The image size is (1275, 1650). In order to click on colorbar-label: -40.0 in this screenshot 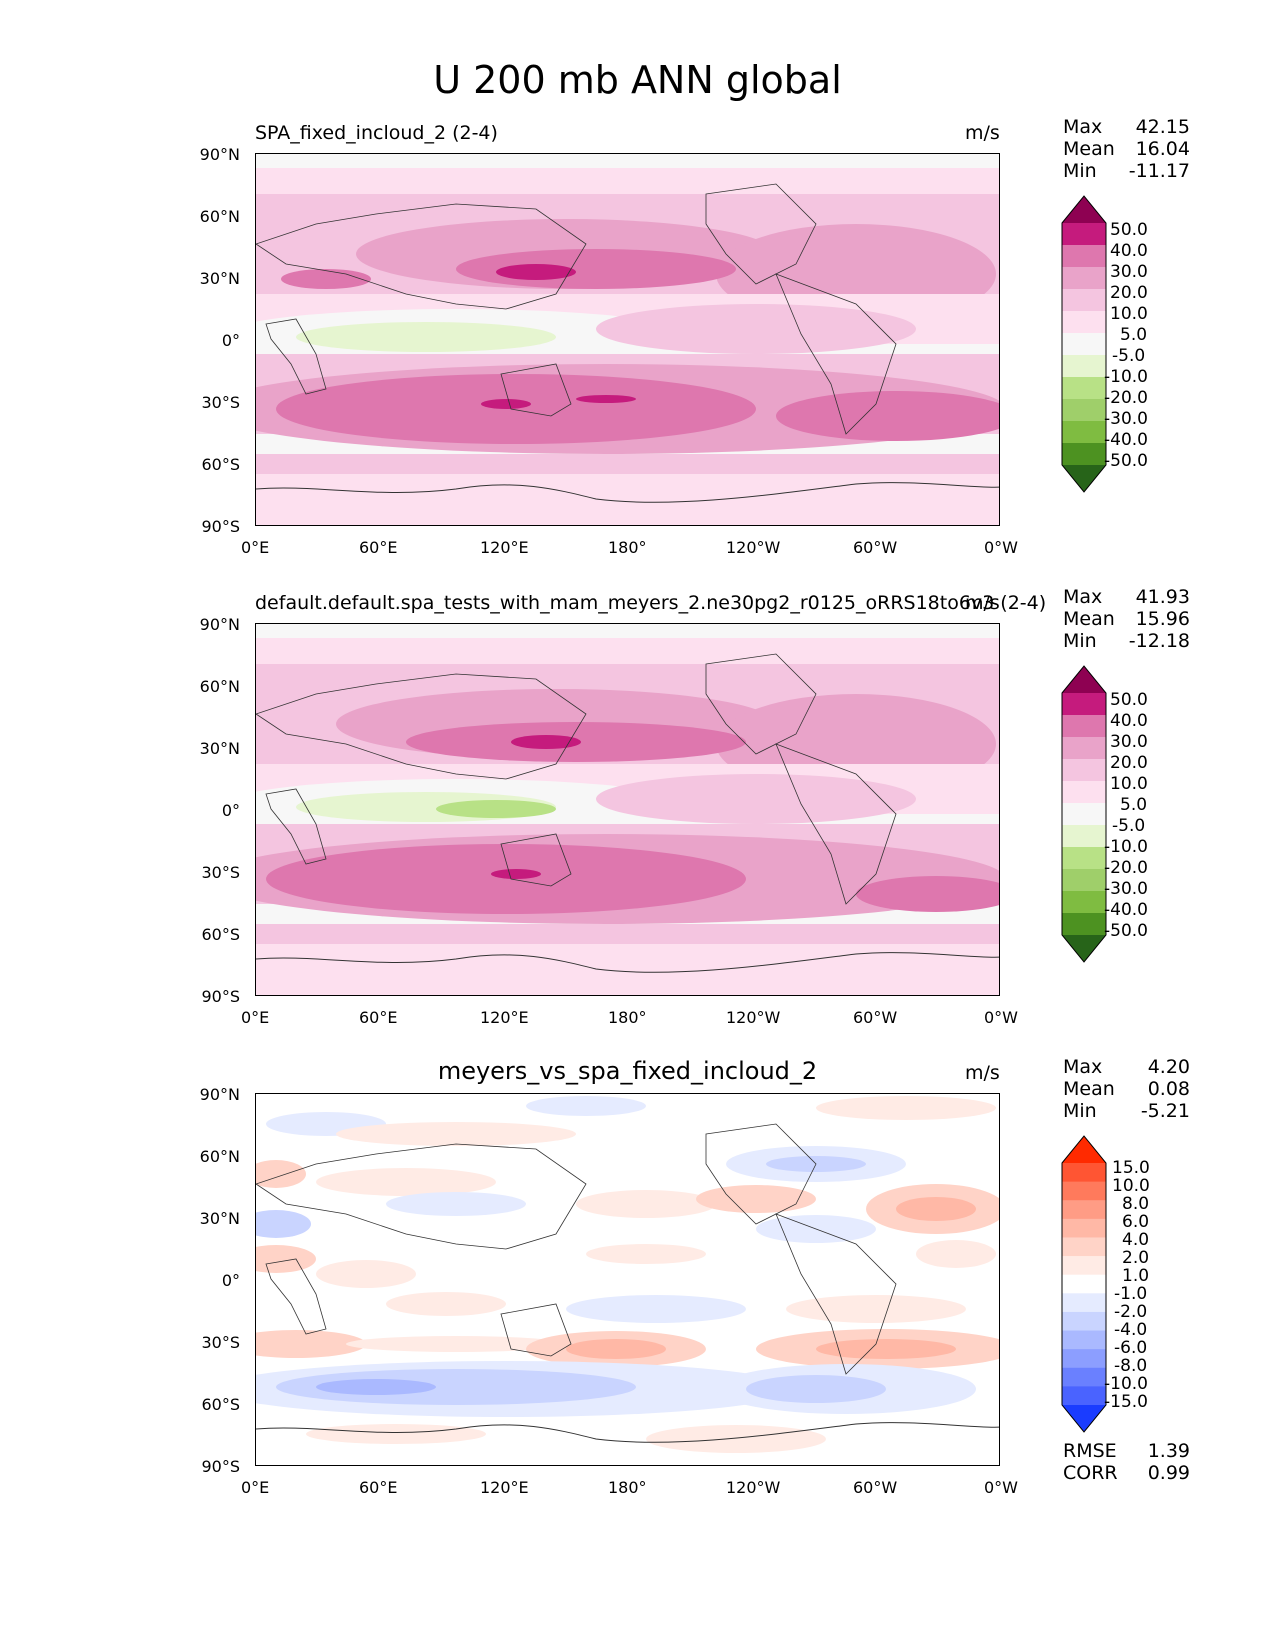, I will do `click(1126, 910)`.